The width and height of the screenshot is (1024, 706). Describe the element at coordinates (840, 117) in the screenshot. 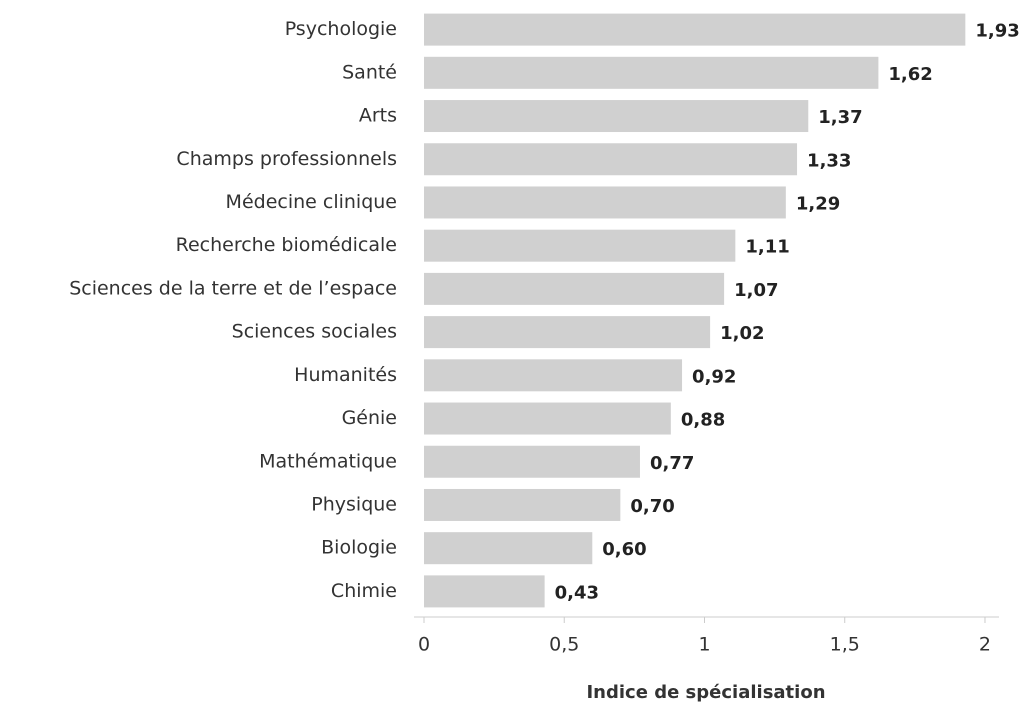

I see `value-label: 1,37` at that location.